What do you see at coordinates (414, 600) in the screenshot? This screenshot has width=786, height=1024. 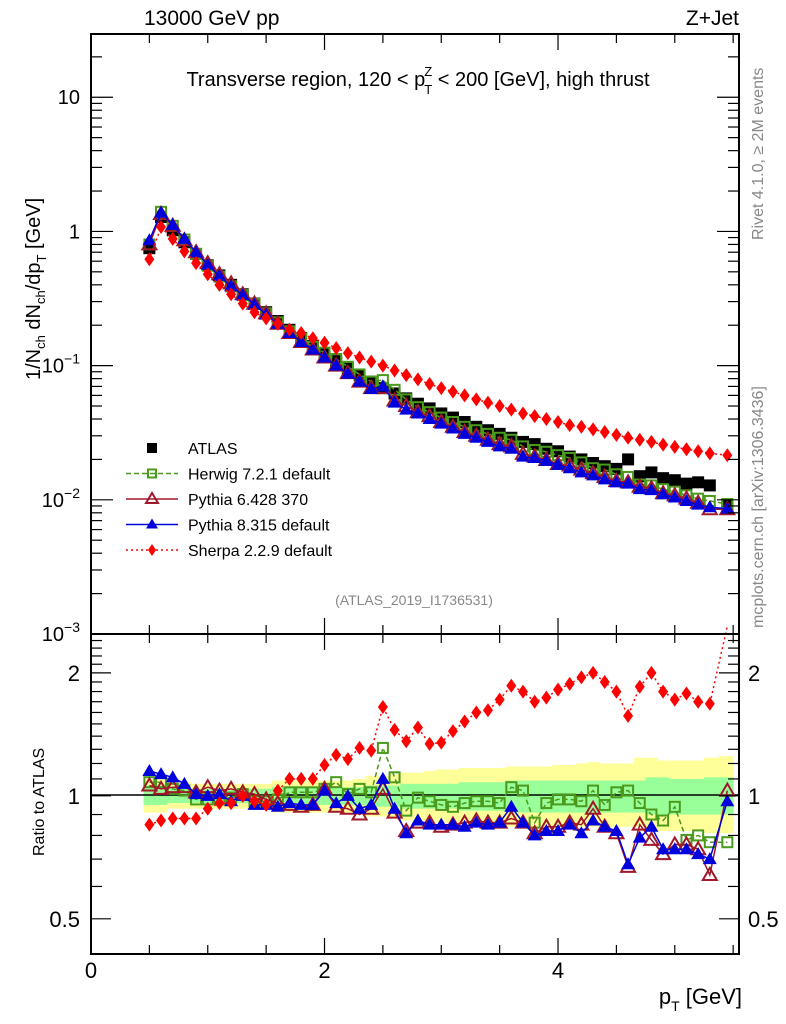 I see `analysis-annotation: (ATLAS_2019_I1736531)` at bounding box center [414, 600].